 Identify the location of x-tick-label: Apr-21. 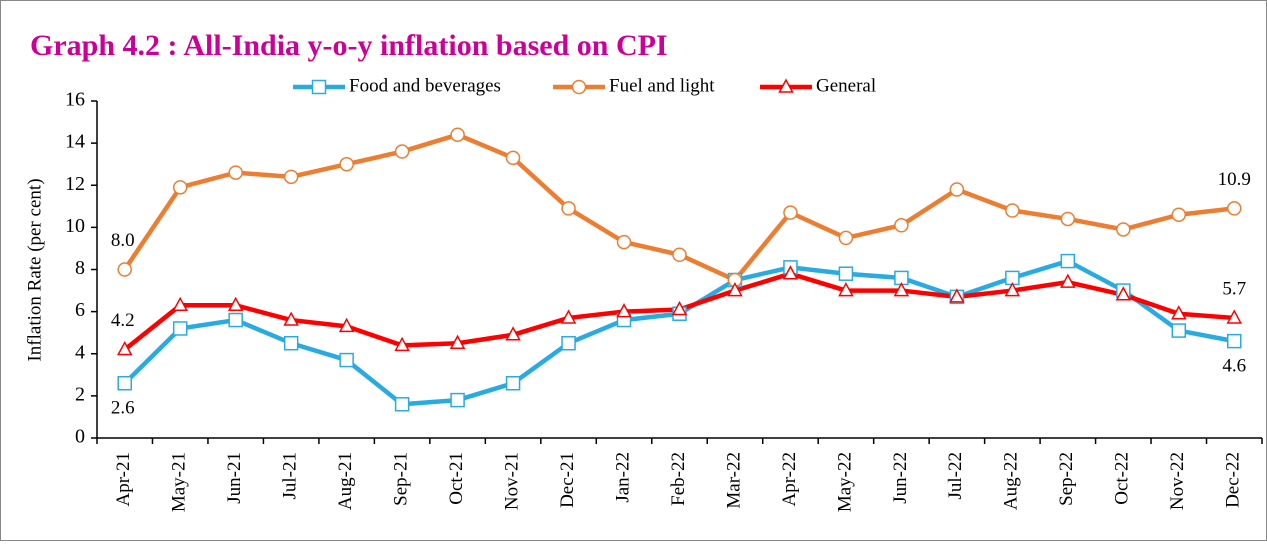
(123, 479).